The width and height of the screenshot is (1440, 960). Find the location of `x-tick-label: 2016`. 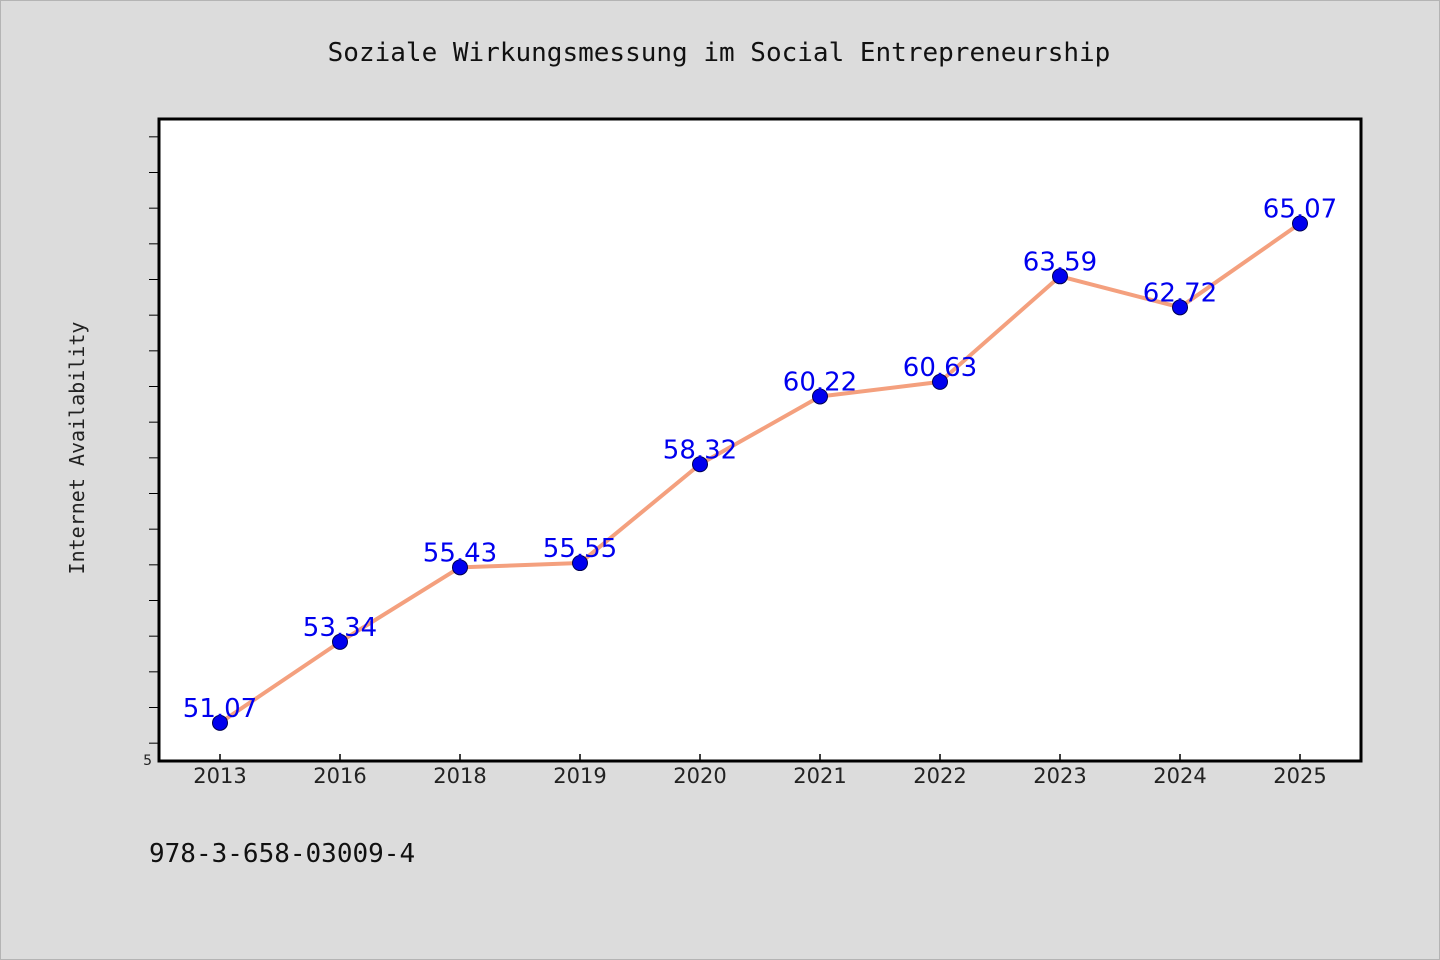

x-tick-label: 2016 is located at coordinates (339, 776).